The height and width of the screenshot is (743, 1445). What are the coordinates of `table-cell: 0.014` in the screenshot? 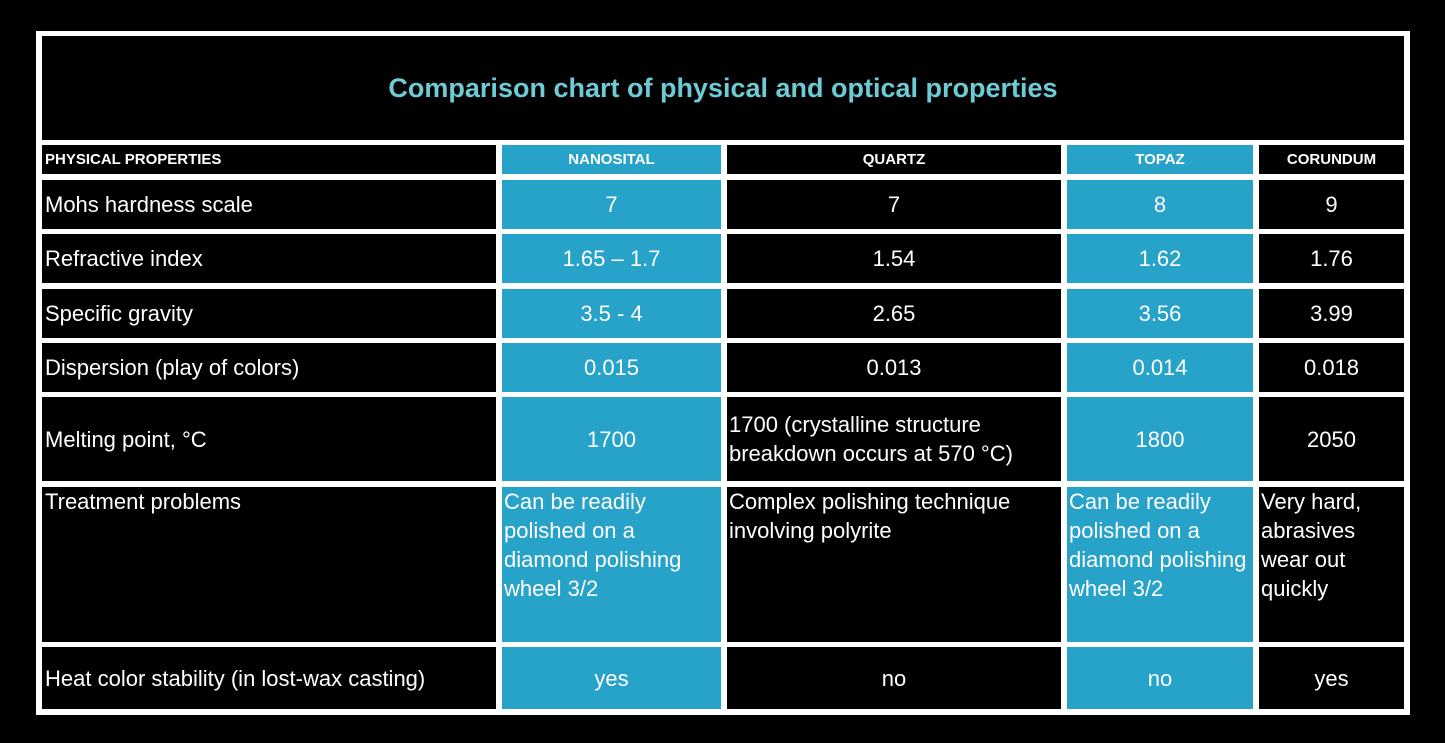 It's located at (1160, 367).